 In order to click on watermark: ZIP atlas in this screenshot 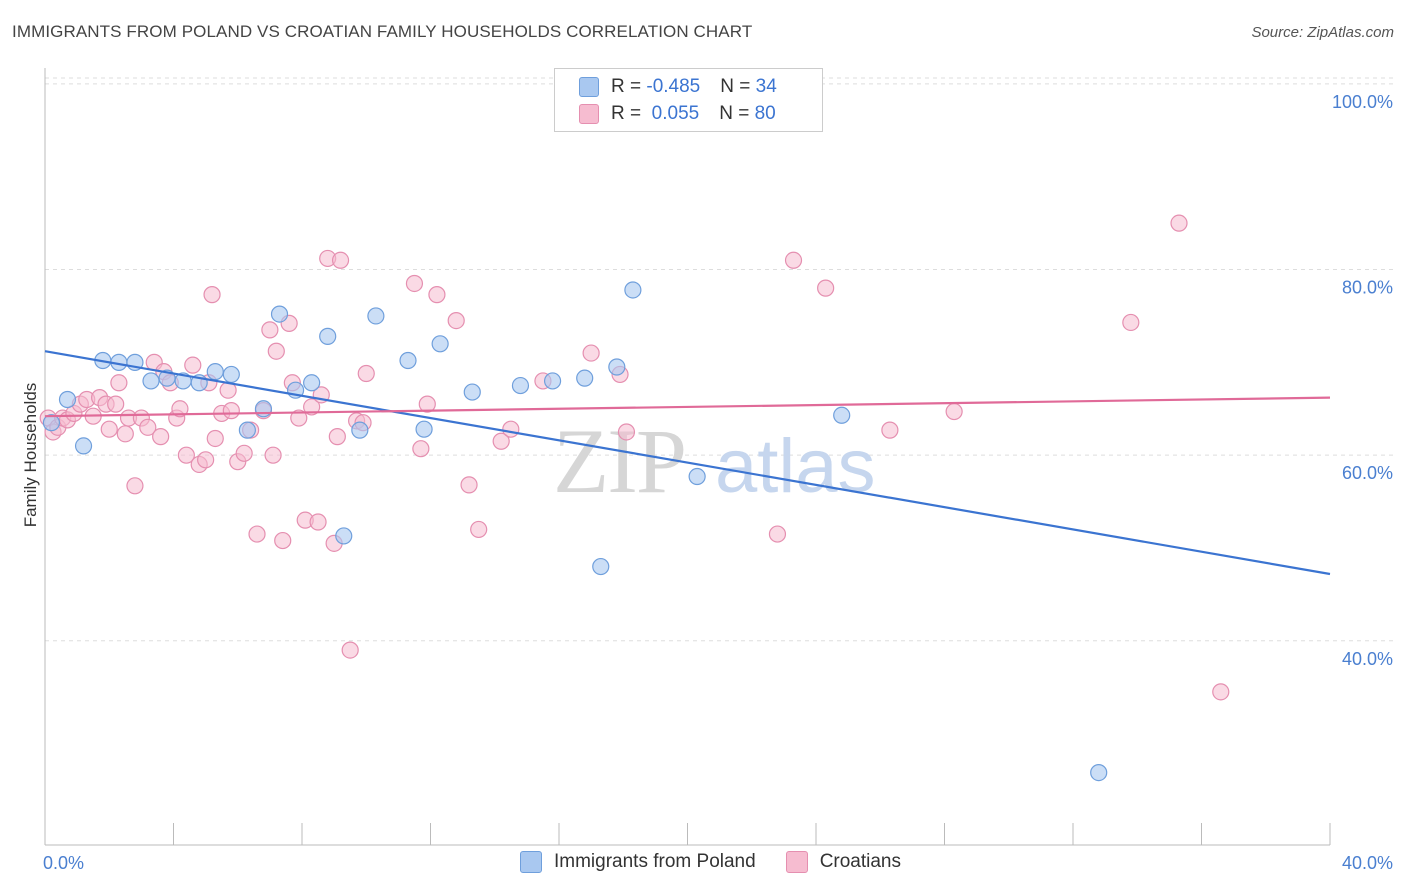, I will do `click(714, 461)`.